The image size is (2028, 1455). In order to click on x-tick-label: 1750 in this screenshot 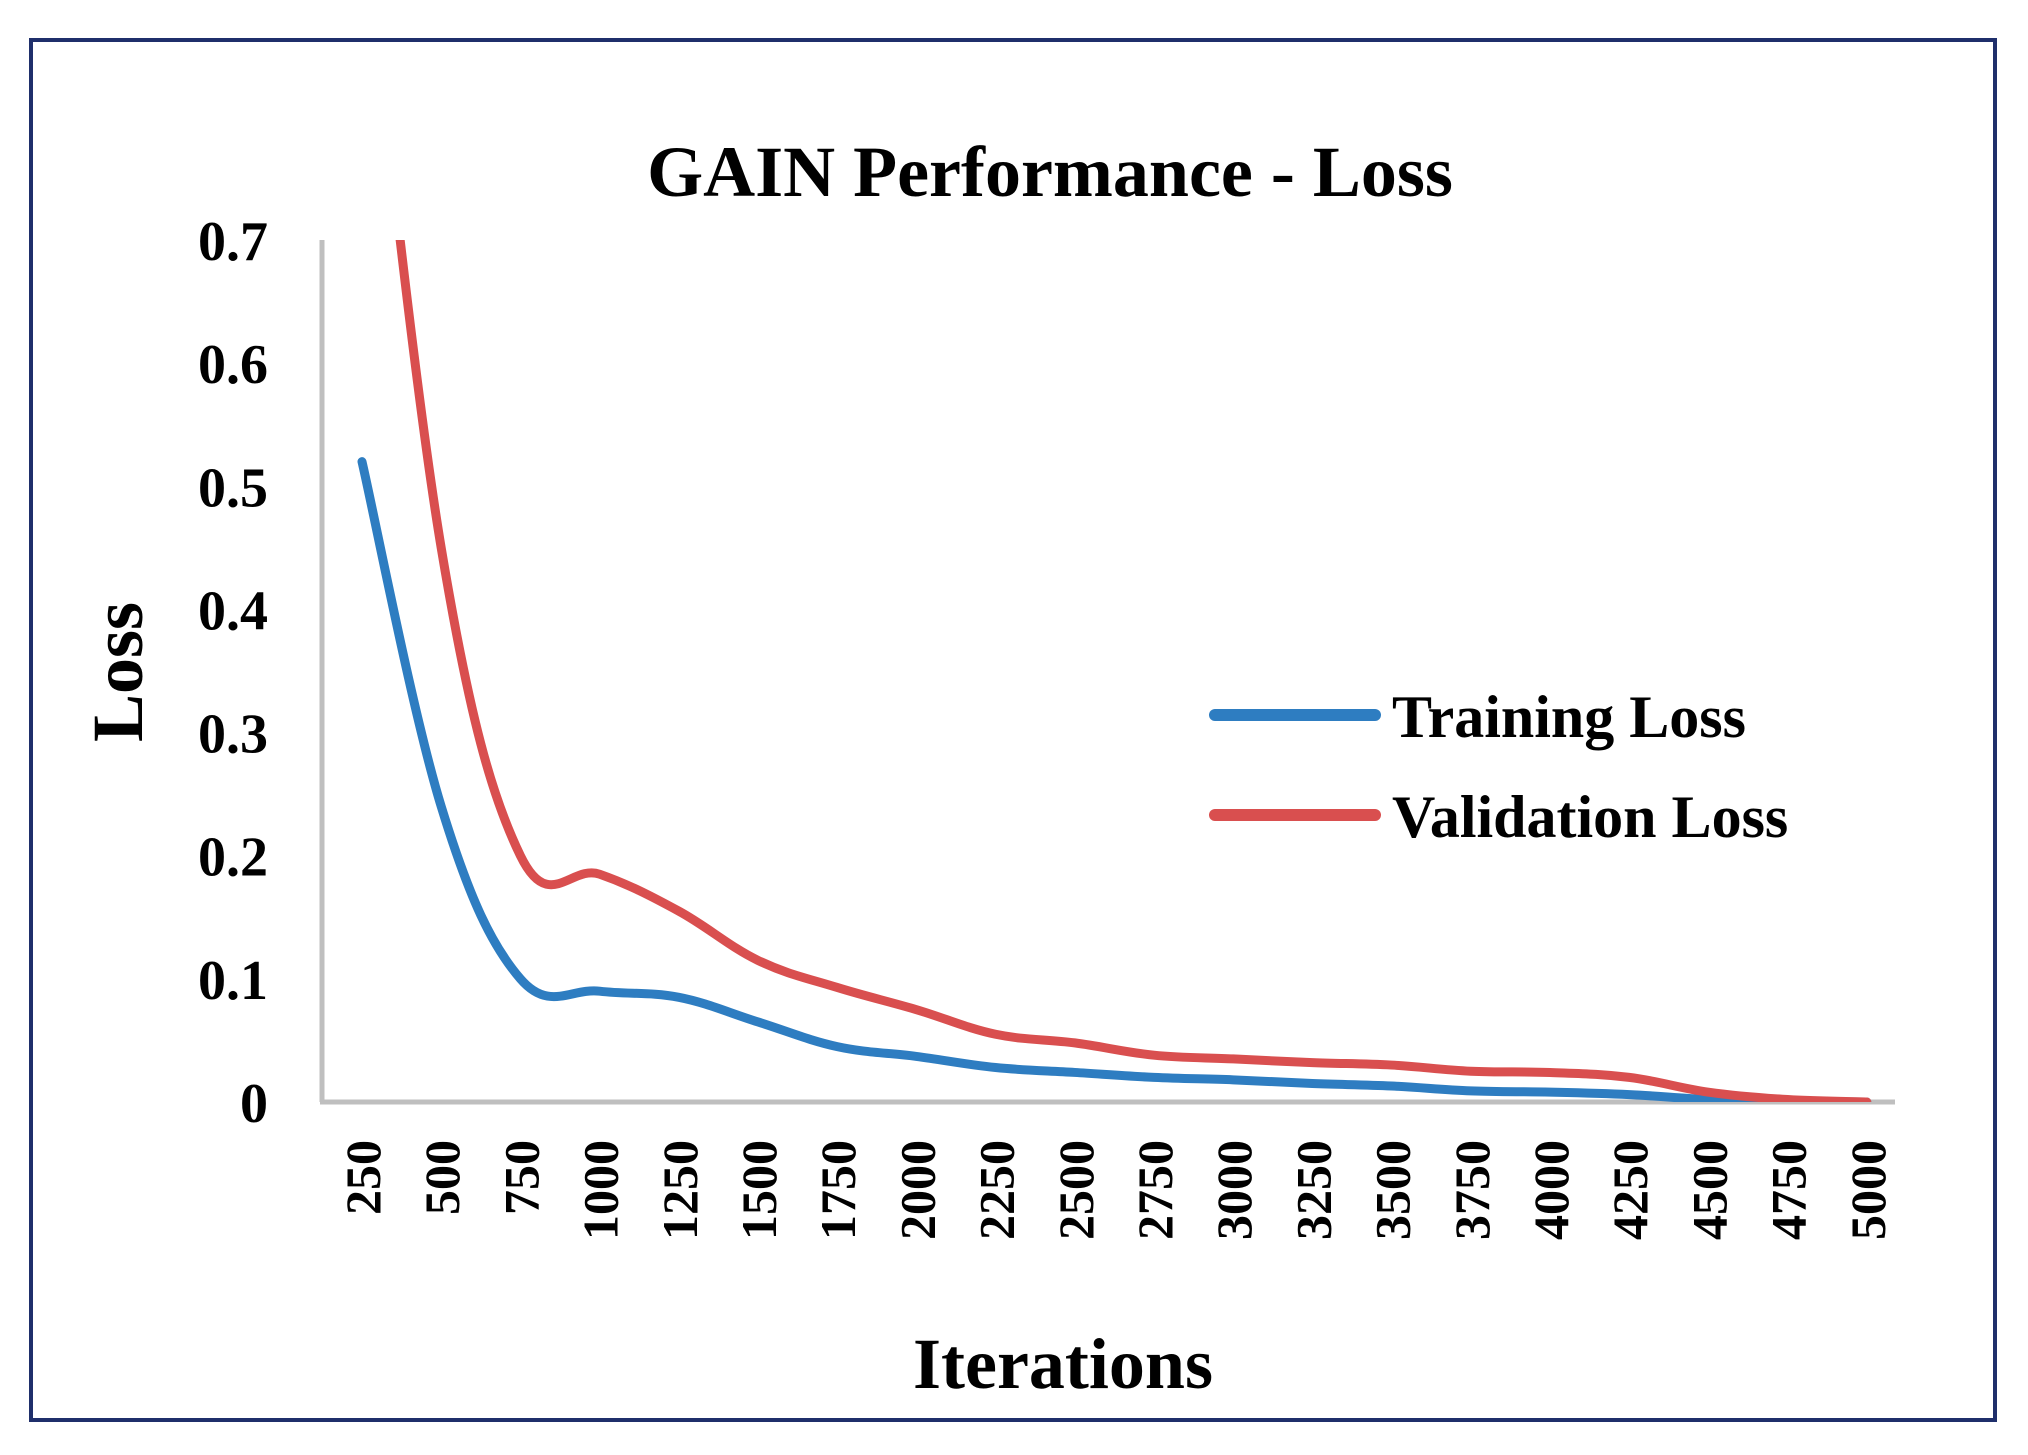, I will do `click(838, 1190)`.